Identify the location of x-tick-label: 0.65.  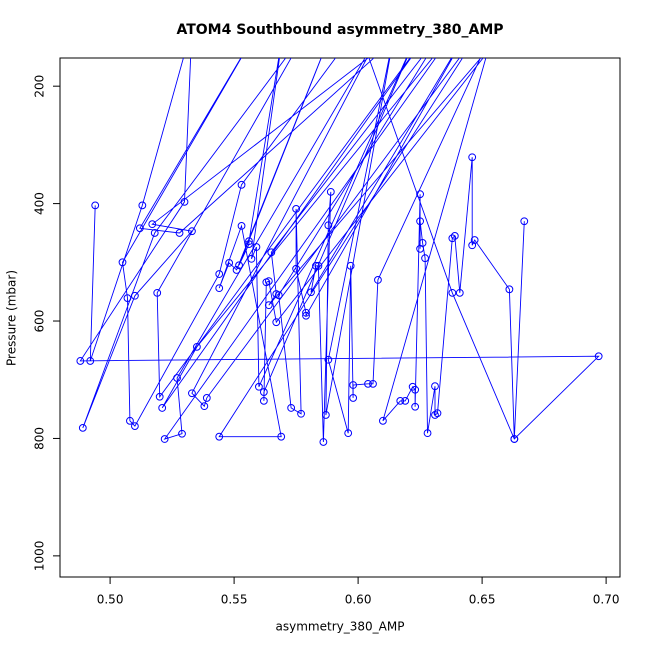
(482, 600).